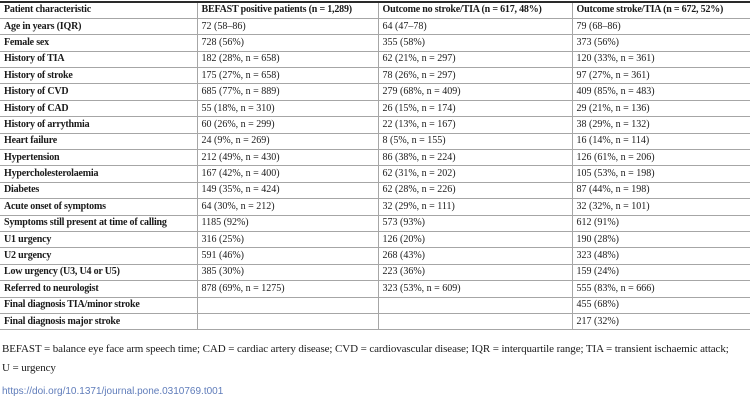 Image resolution: width=750 pixels, height=415 pixels. Describe the element at coordinates (474, 289) in the screenshot. I see `cell-value: 323 (53%, n = 609)` at that location.